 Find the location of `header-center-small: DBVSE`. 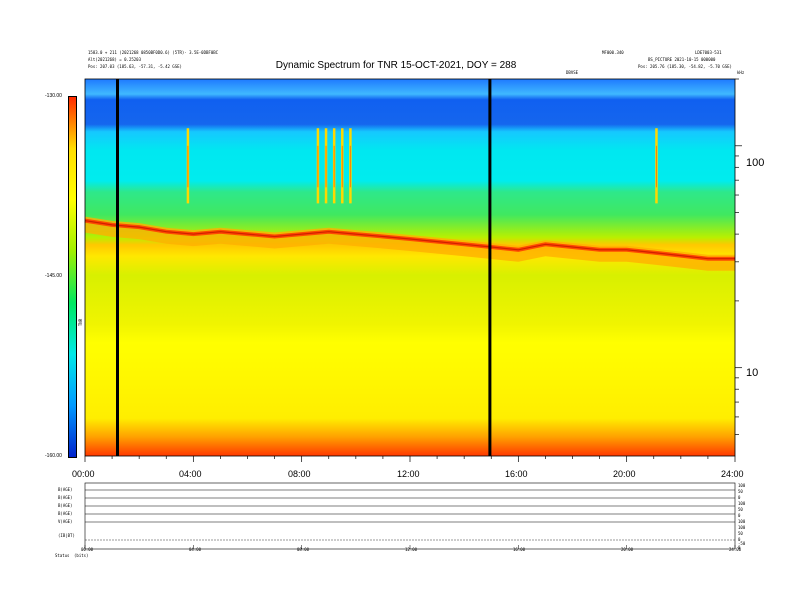

header-center-small: DBVSE is located at coordinates (572, 72).